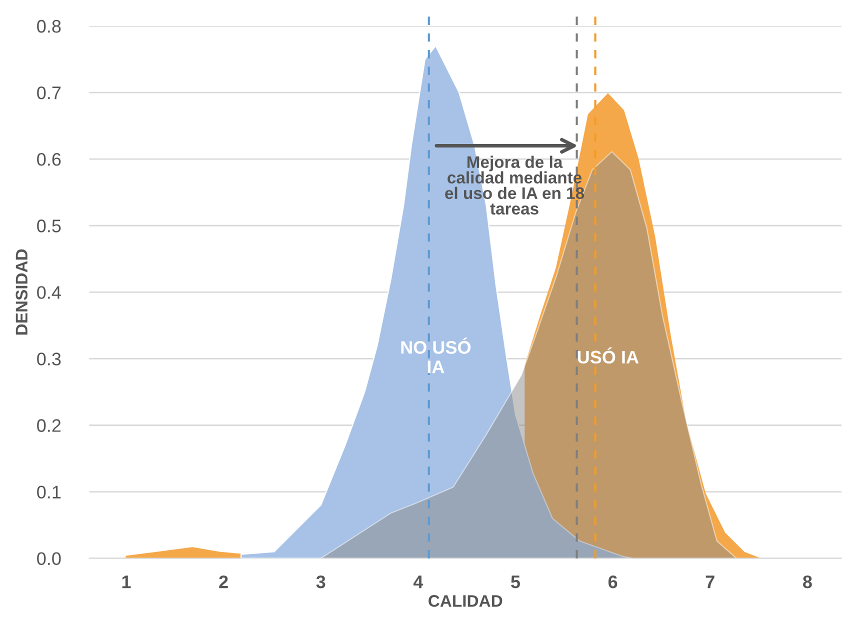 The width and height of the screenshot is (850, 619). I want to click on y-tick-label: 0.5, so click(49, 226).